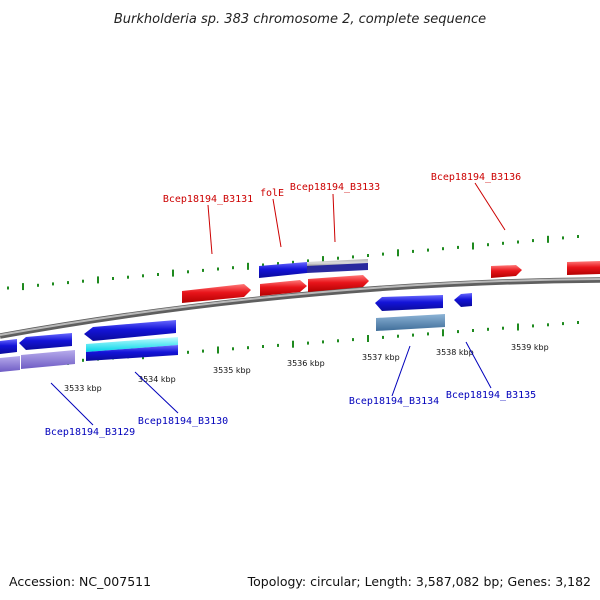 The image size is (600, 600). What do you see at coordinates (410, 322) in the screenshot?
I see `gene-lower-steel-block` at bounding box center [410, 322].